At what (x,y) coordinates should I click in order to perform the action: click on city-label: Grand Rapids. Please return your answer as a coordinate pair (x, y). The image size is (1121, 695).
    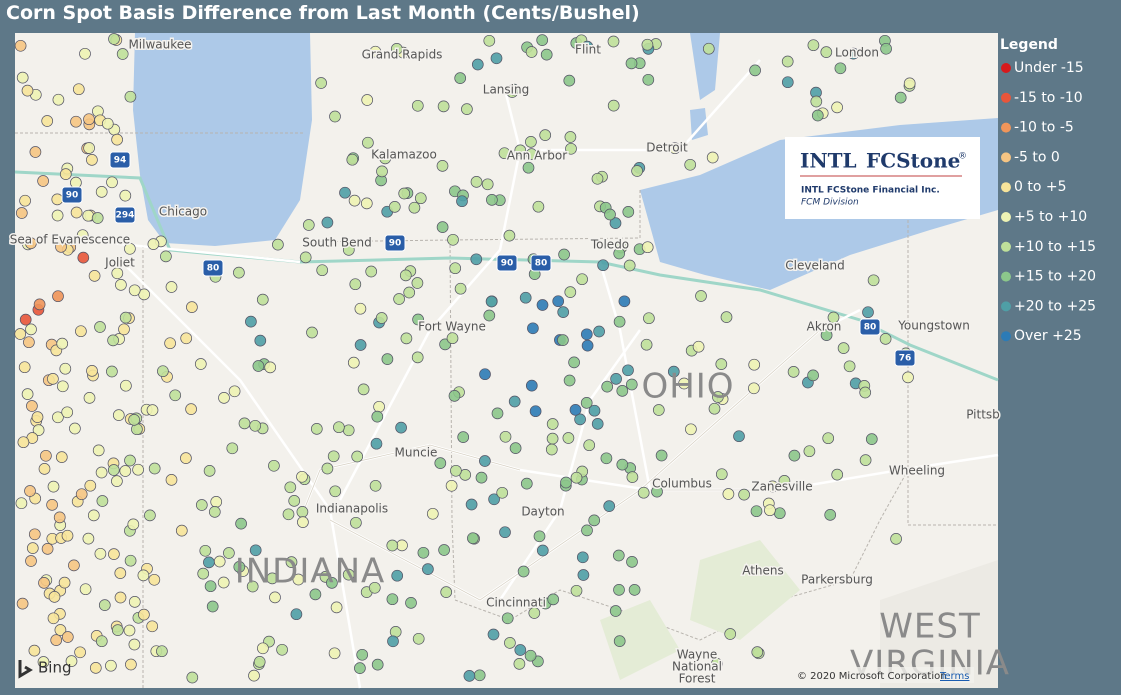
    Looking at the image, I should click on (402, 55).